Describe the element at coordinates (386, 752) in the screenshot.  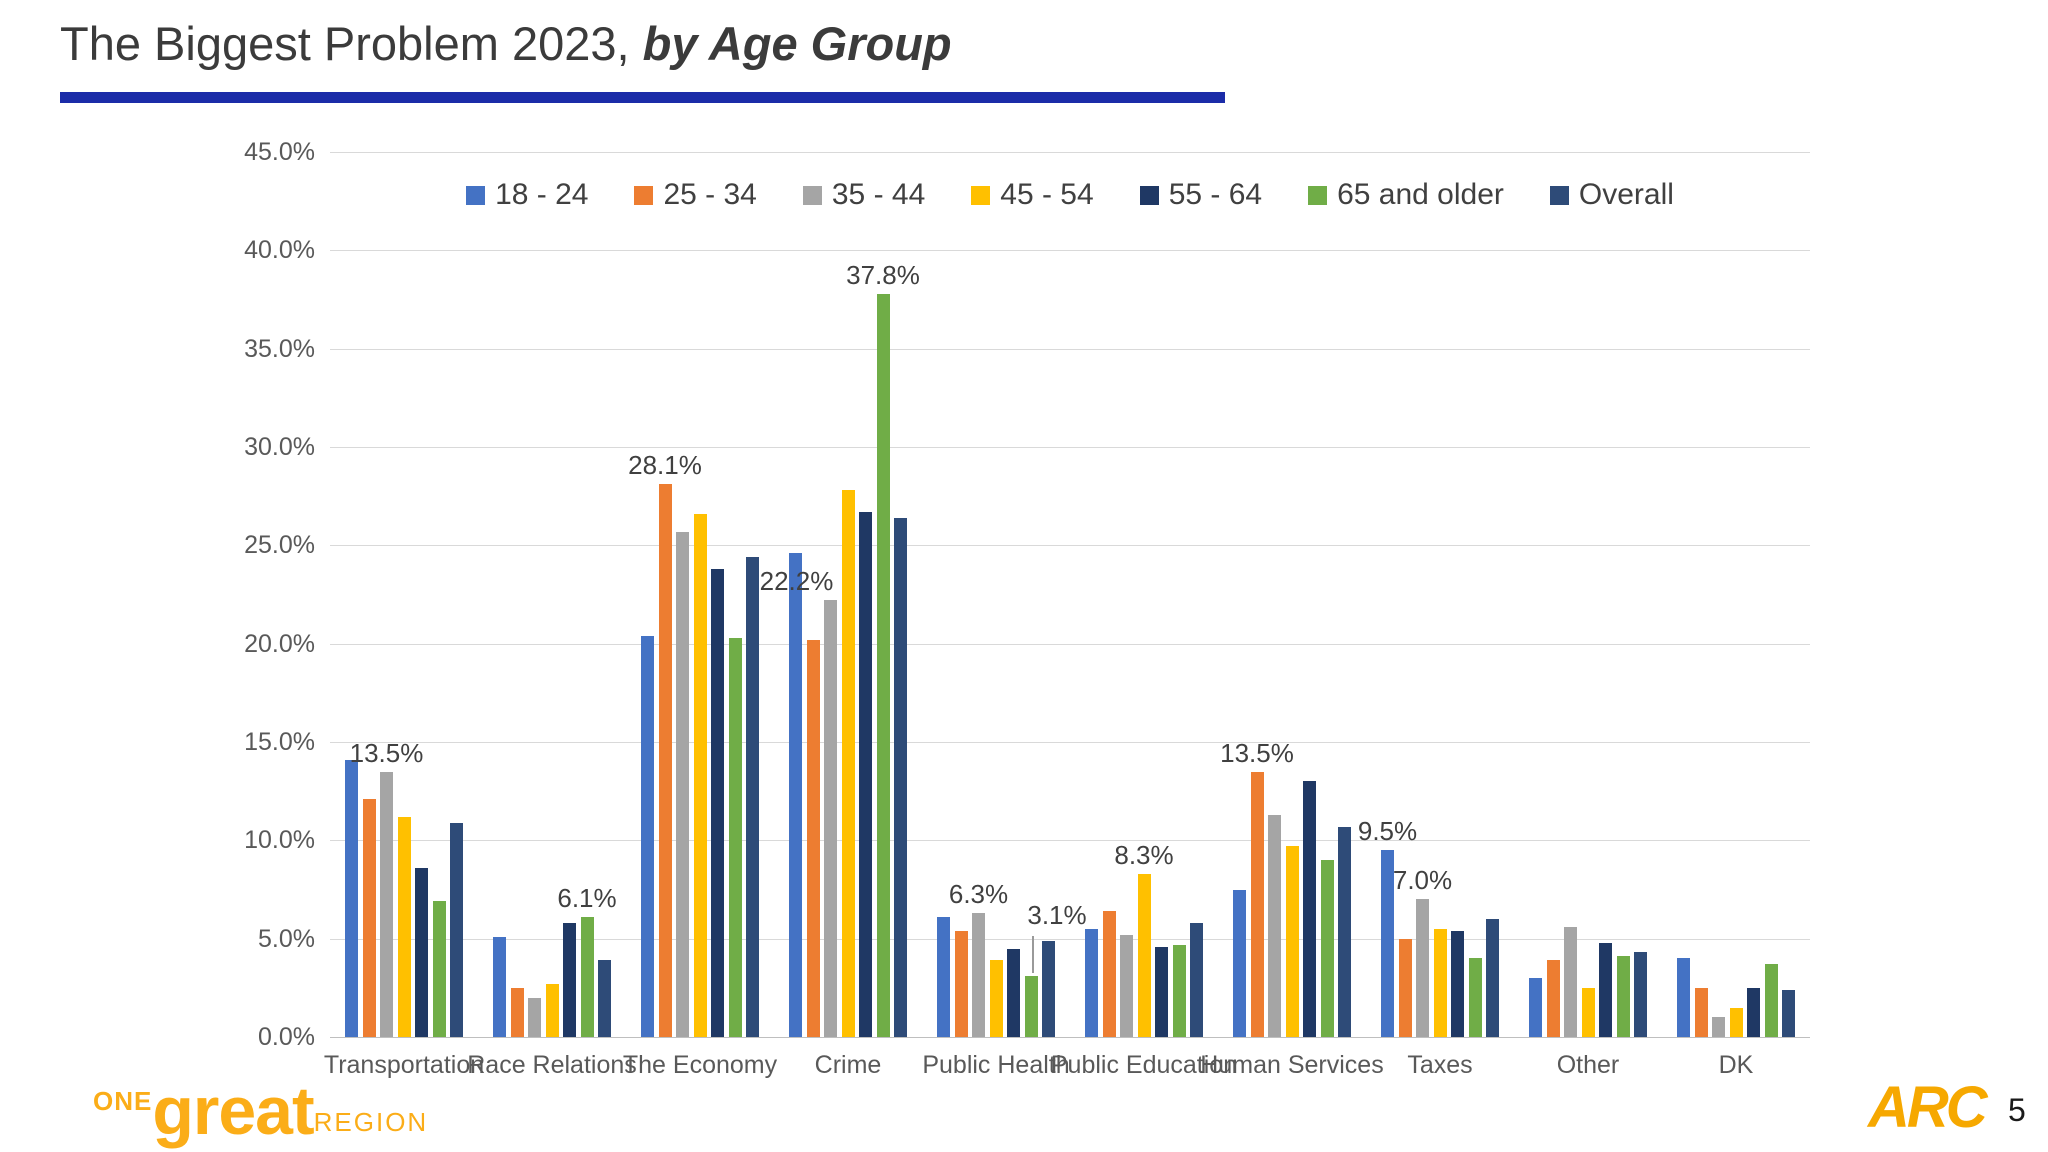
I see `bar-data-label: 13.5%` at that location.